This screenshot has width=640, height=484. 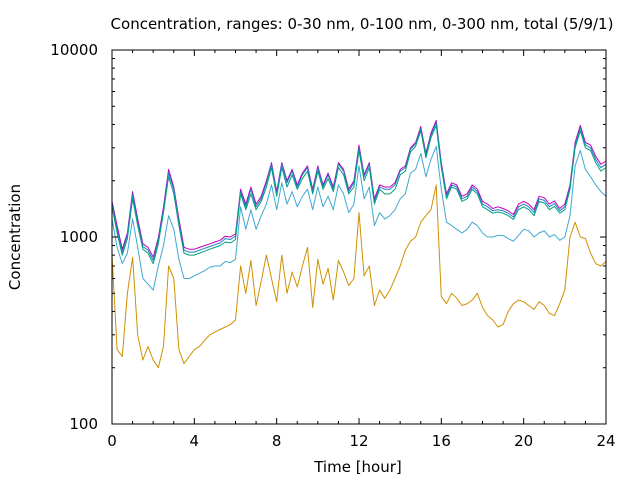 What do you see at coordinates (358, 441) in the screenshot?
I see `x-tick-label: 12` at bounding box center [358, 441].